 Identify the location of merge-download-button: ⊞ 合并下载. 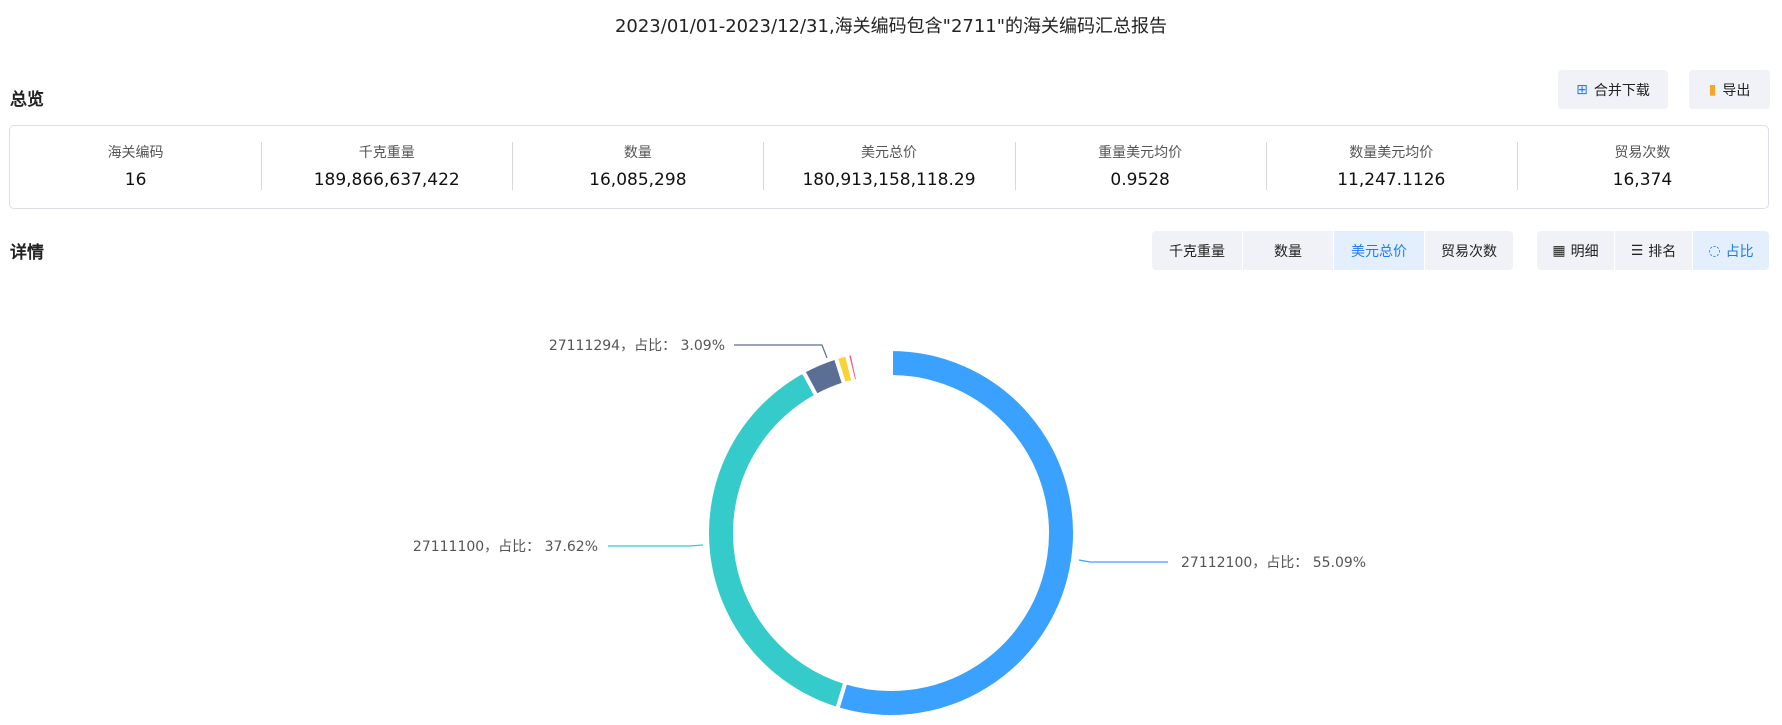
(1613, 89).